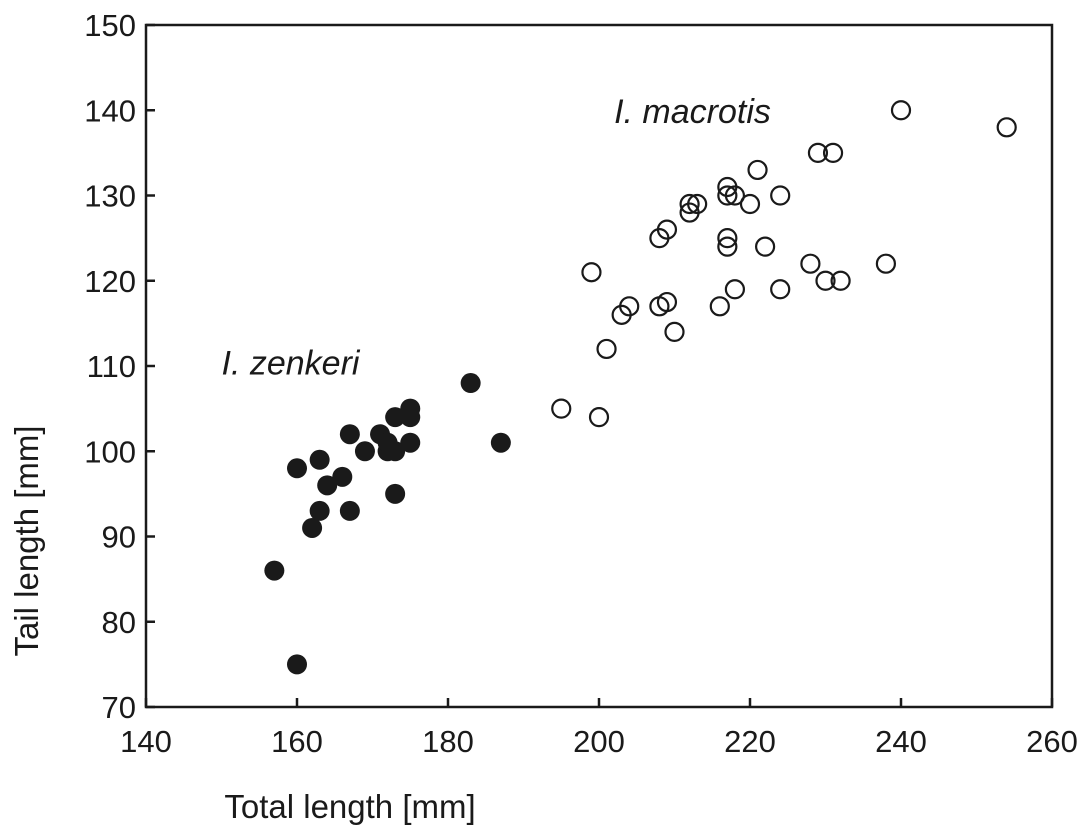 The height and width of the screenshot is (830, 1089). Describe the element at coordinates (349, 806) in the screenshot. I see `x-axis-title: Total length [mm]` at that location.